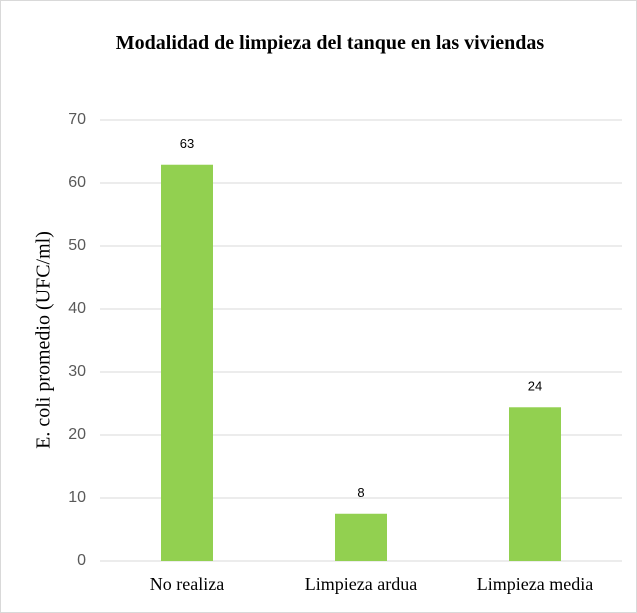 The height and width of the screenshot is (613, 637). I want to click on y-tick-label: 0, so click(81, 560).